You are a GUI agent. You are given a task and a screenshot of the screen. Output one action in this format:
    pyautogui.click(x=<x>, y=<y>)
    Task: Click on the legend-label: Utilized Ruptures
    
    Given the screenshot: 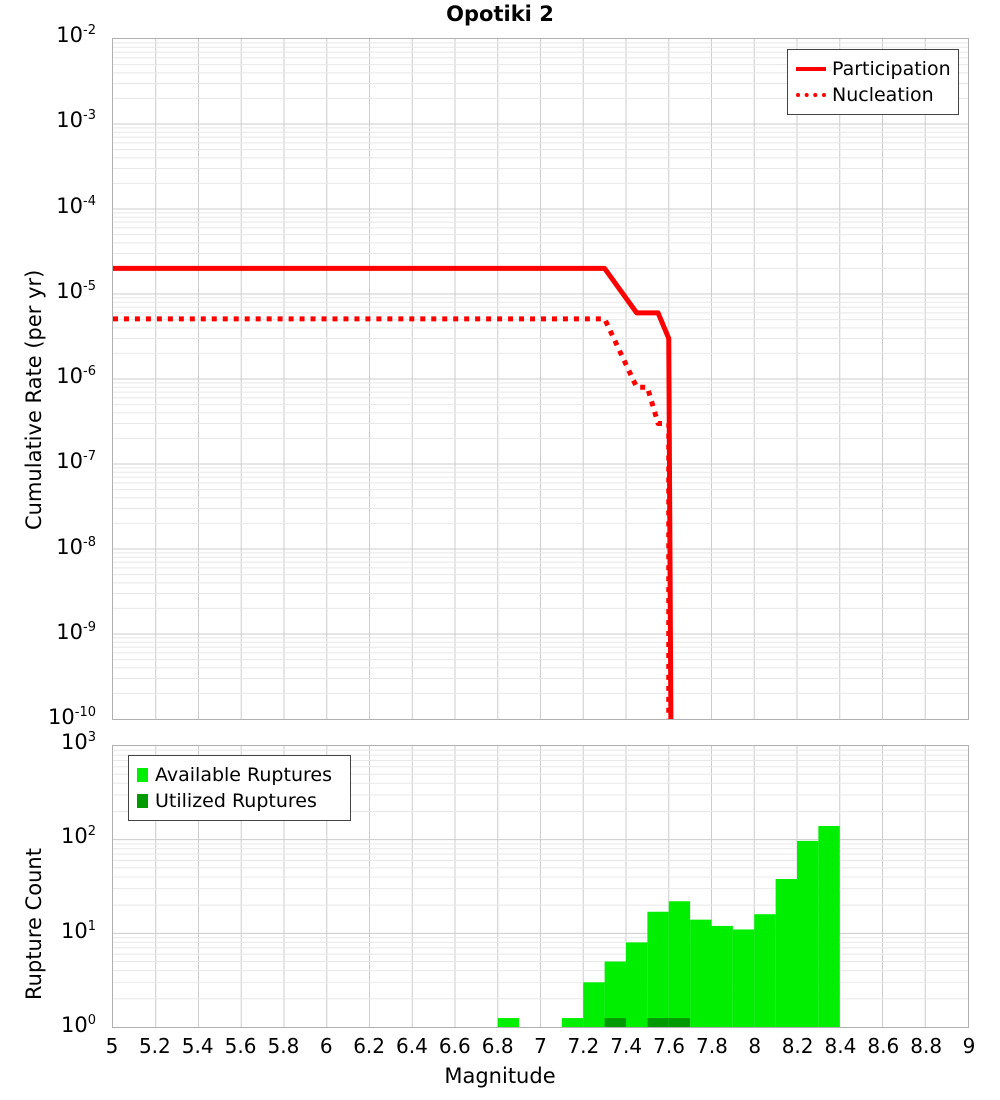 What is the action you would take?
    pyautogui.click(x=236, y=801)
    